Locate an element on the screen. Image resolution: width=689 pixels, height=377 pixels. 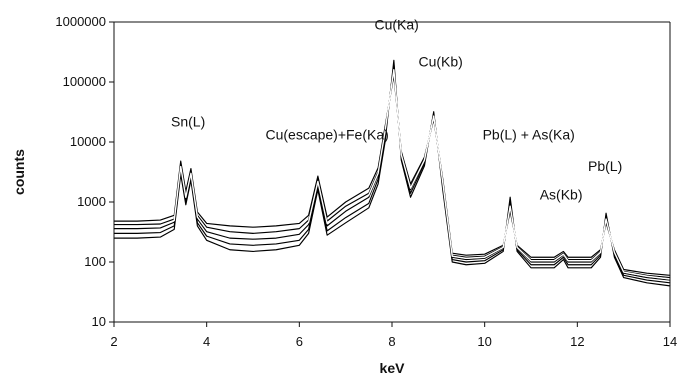
annotation-6: As(Kb) is located at coordinates (561, 195).